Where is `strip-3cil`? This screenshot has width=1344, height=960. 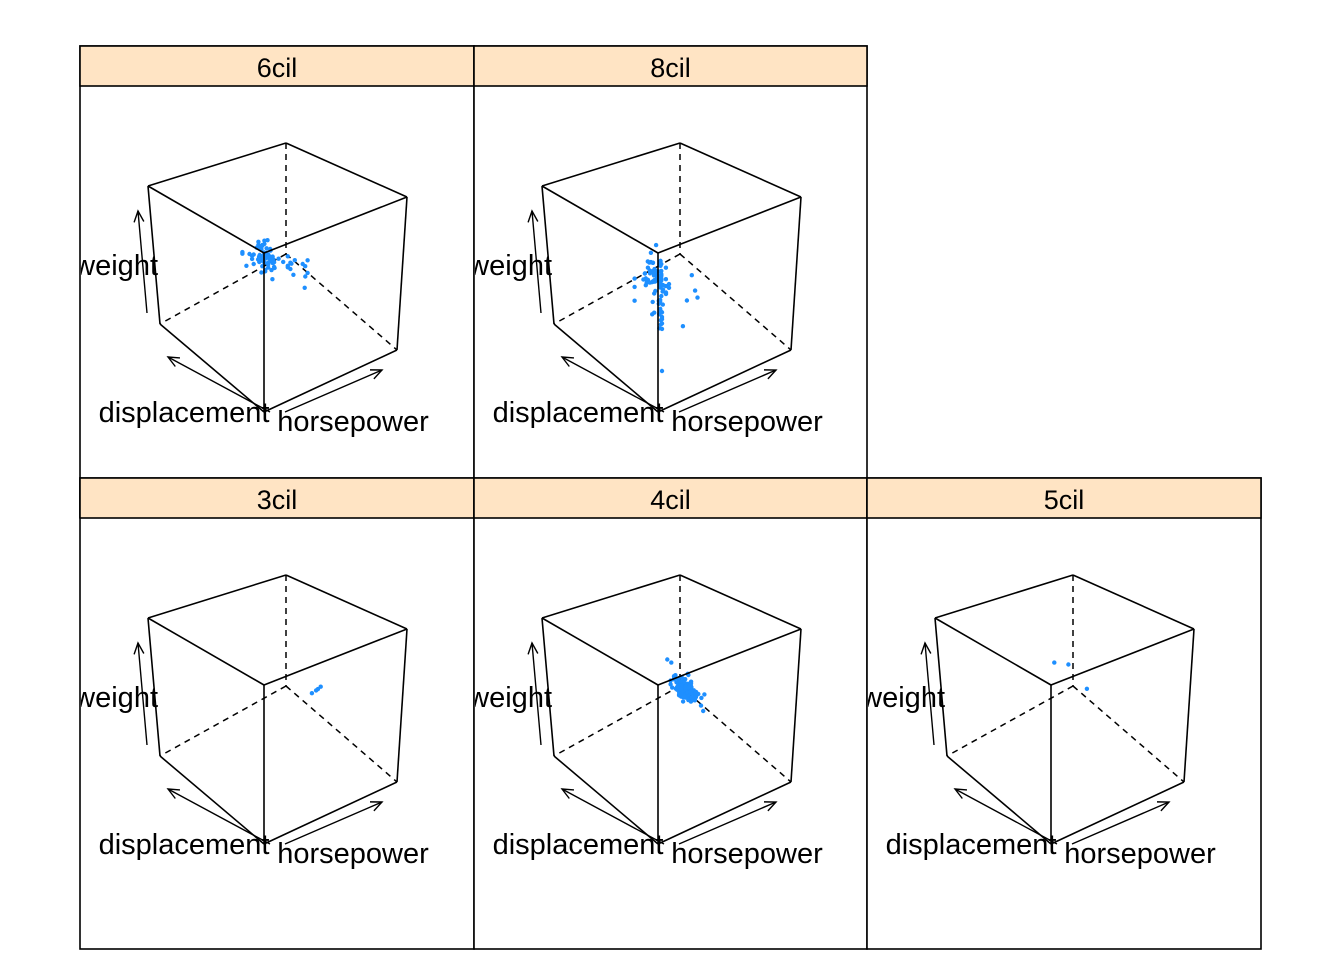 strip-3cil is located at coordinates (277, 498).